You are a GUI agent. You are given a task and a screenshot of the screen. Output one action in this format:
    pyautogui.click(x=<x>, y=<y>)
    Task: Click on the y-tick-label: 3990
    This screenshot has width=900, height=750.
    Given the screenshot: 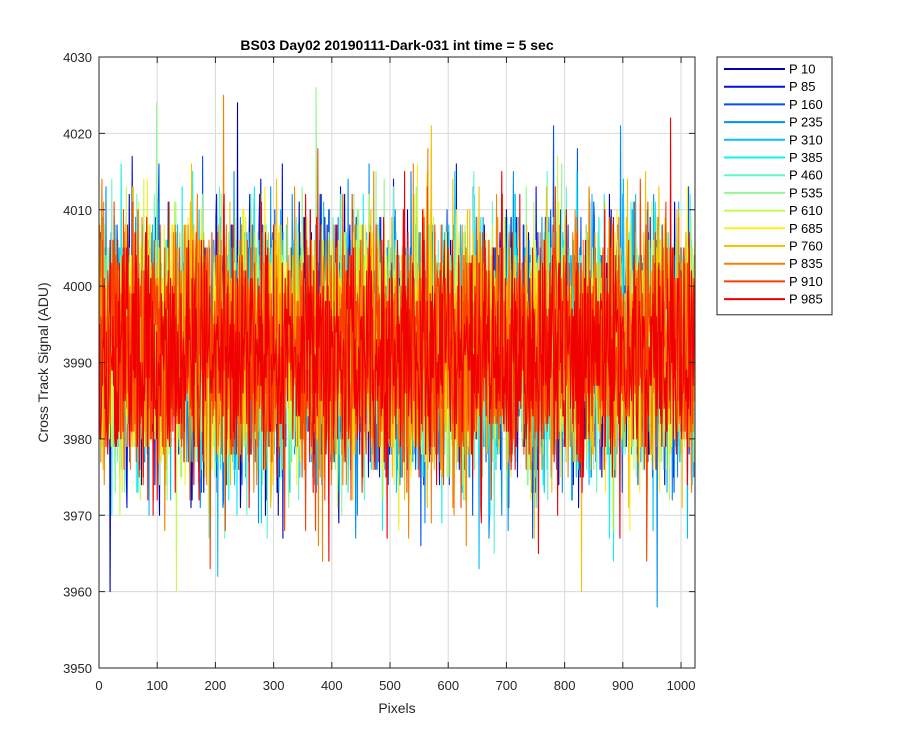 What is the action you would take?
    pyautogui.click(x=77, y=363)
    